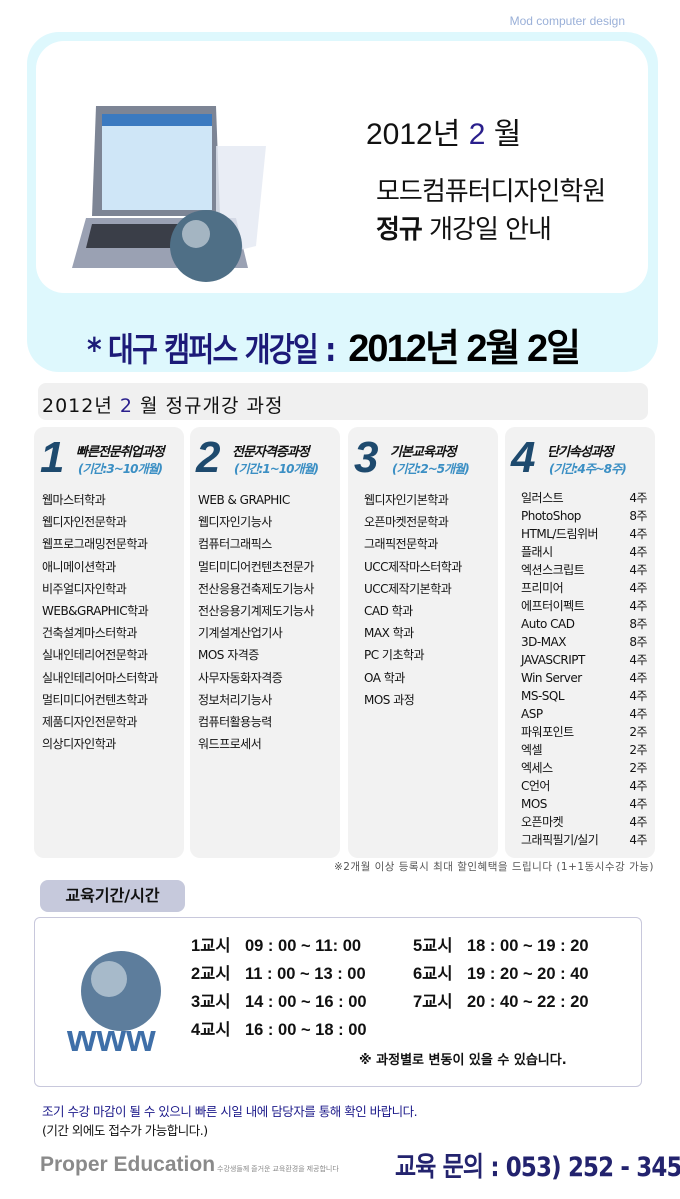 This screenshot has height=1199, width=680. I want to click on schedule-row: 3교시 14 : 00 ~ 16 : 00 7교시 20 : 40 ~ 22 : 20, so click(404, 1000).